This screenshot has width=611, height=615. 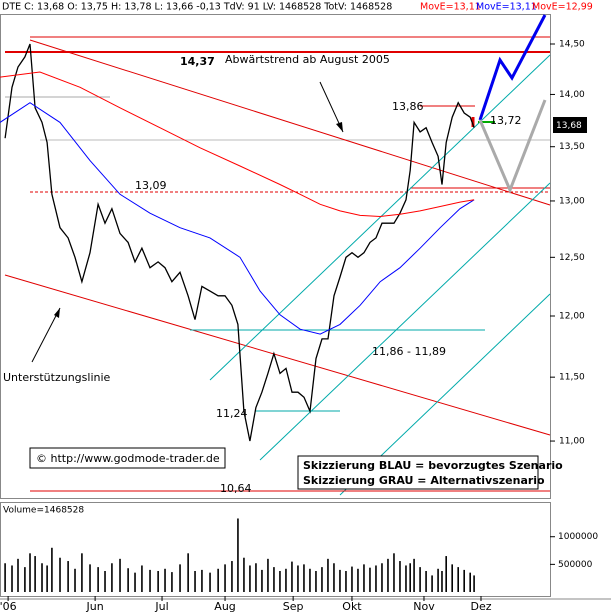 What do you see at coordinates (572, 258) in the screenshot?
I see `y-tick-label: 12,50` at bounding box center [572, 258].